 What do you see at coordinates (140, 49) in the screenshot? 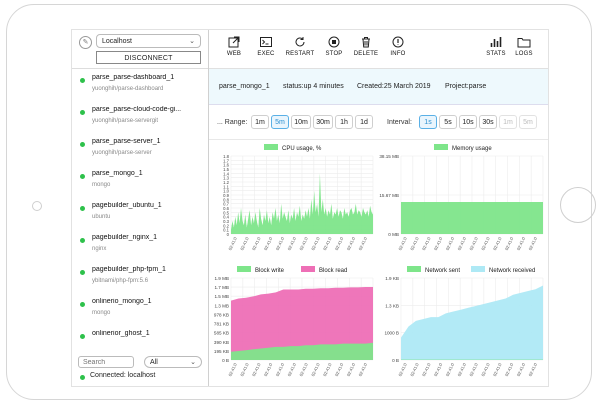
I see `sidebar-header: ✎ Localhost ⌄ DISCONNECT` at bounding box center [140, 49].